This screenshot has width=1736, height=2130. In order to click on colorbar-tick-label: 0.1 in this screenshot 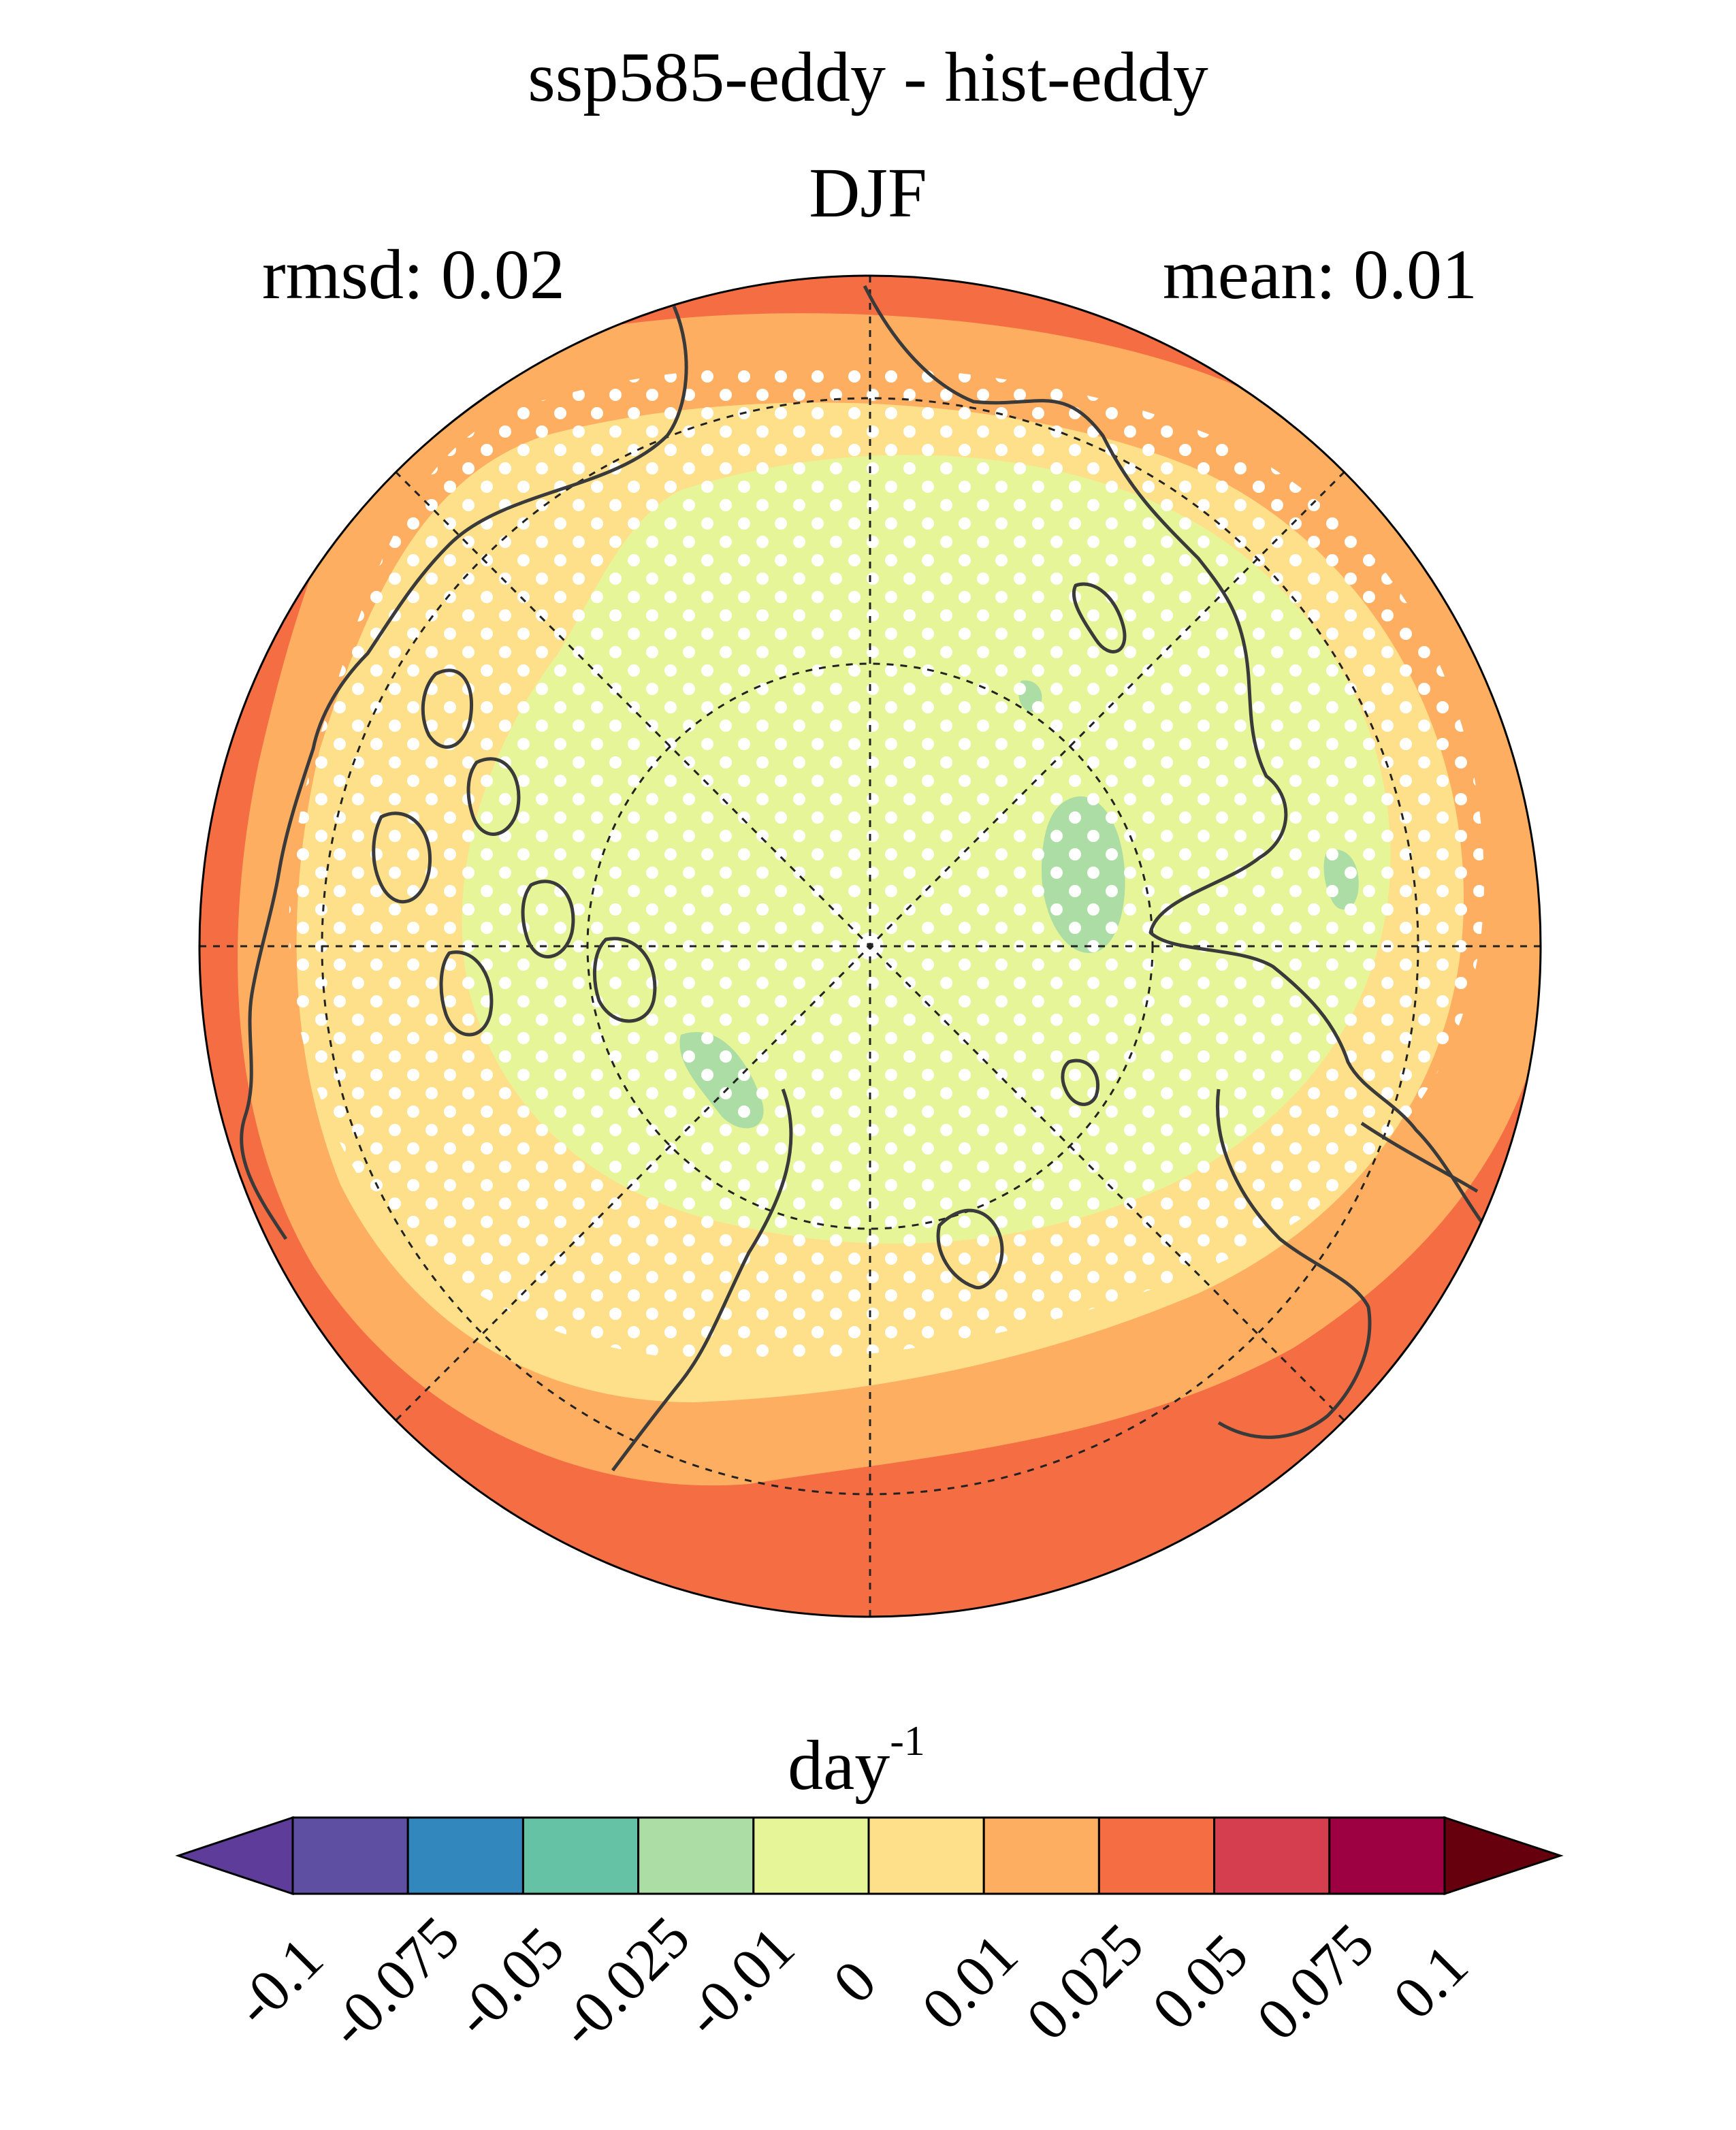, I will do `click(1431, 1982)`.